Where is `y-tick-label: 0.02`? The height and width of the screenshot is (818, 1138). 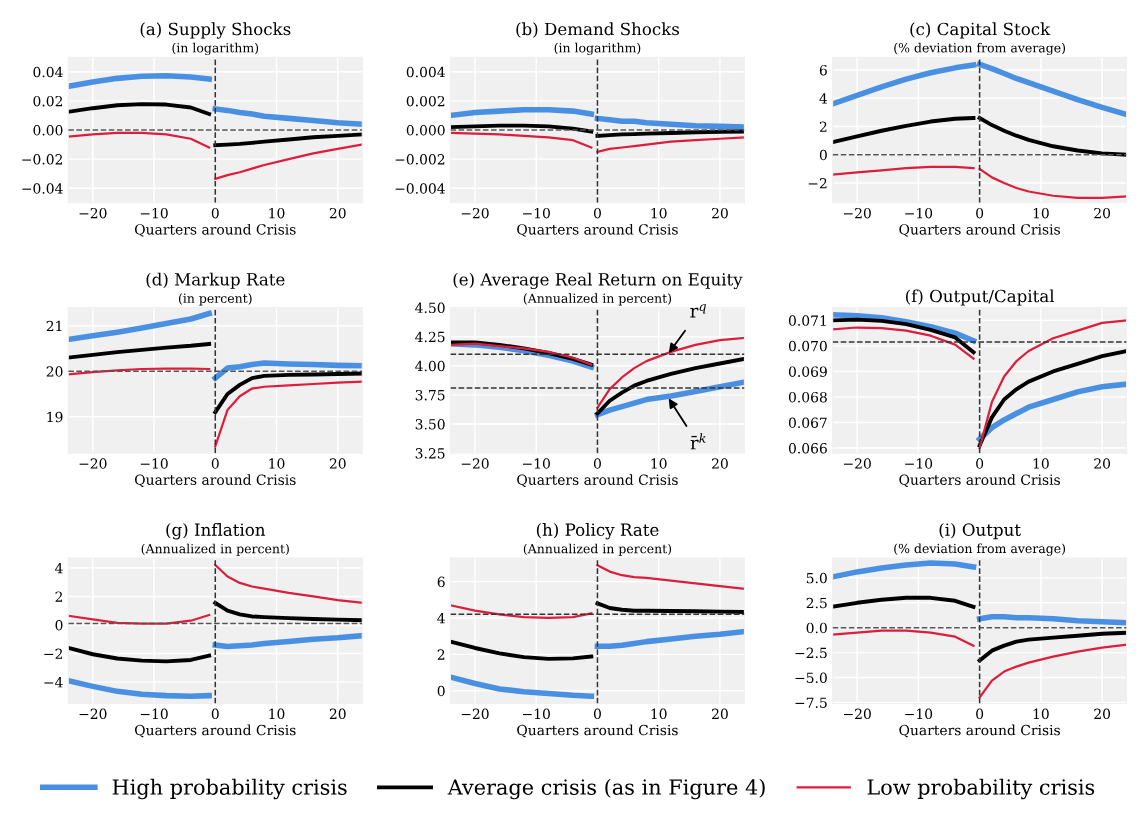
y-tick-label: 0.02 is located at coordinates (48, 101).